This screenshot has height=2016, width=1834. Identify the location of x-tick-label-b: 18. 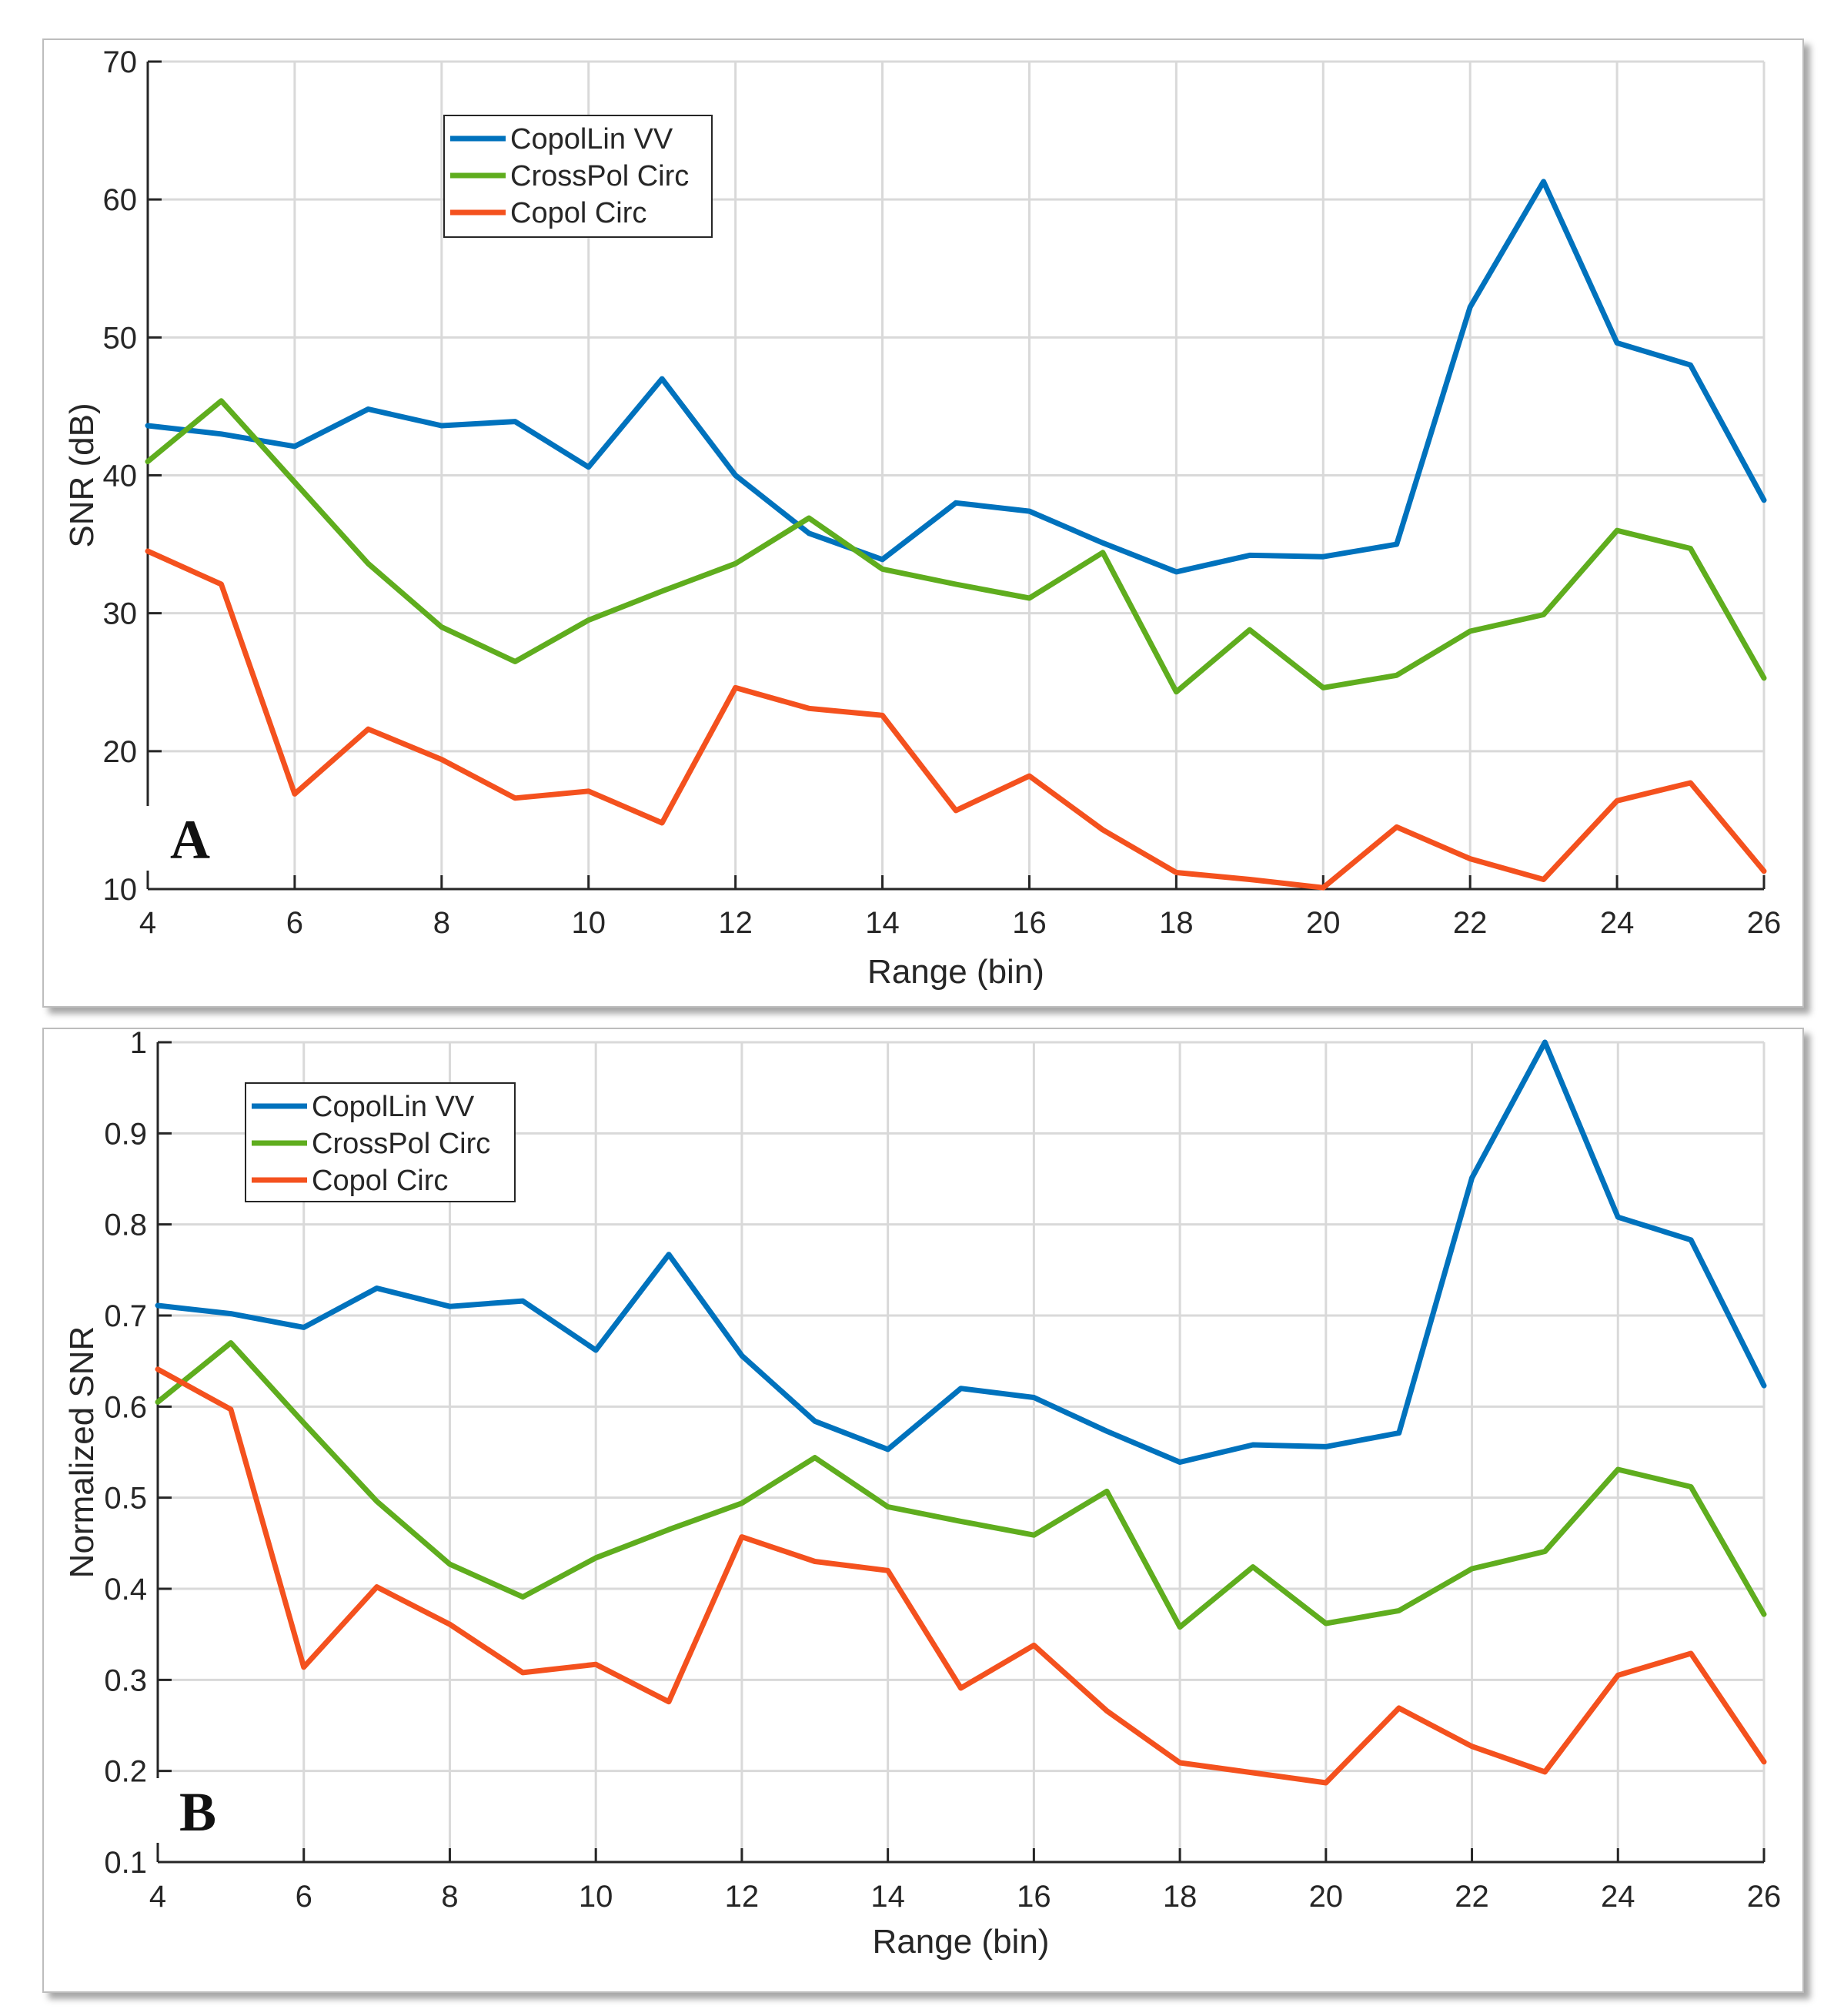
(1180, 1897).